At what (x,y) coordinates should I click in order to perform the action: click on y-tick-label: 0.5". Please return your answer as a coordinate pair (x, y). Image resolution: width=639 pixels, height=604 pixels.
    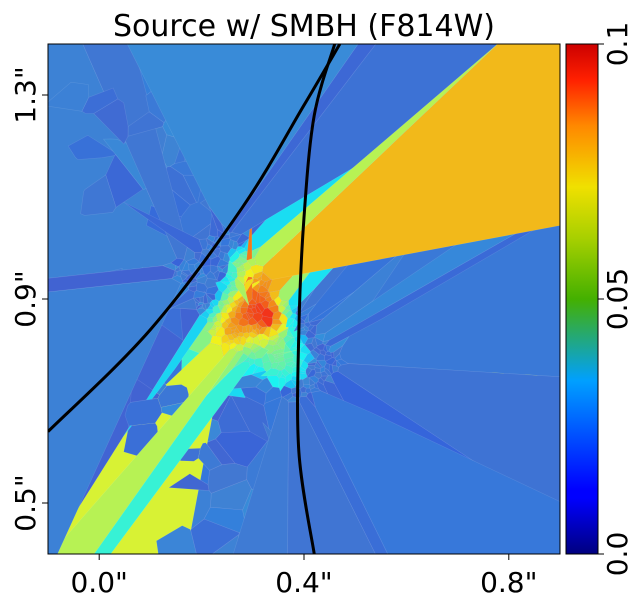
    Looking at the image, I should click on (25, 502).